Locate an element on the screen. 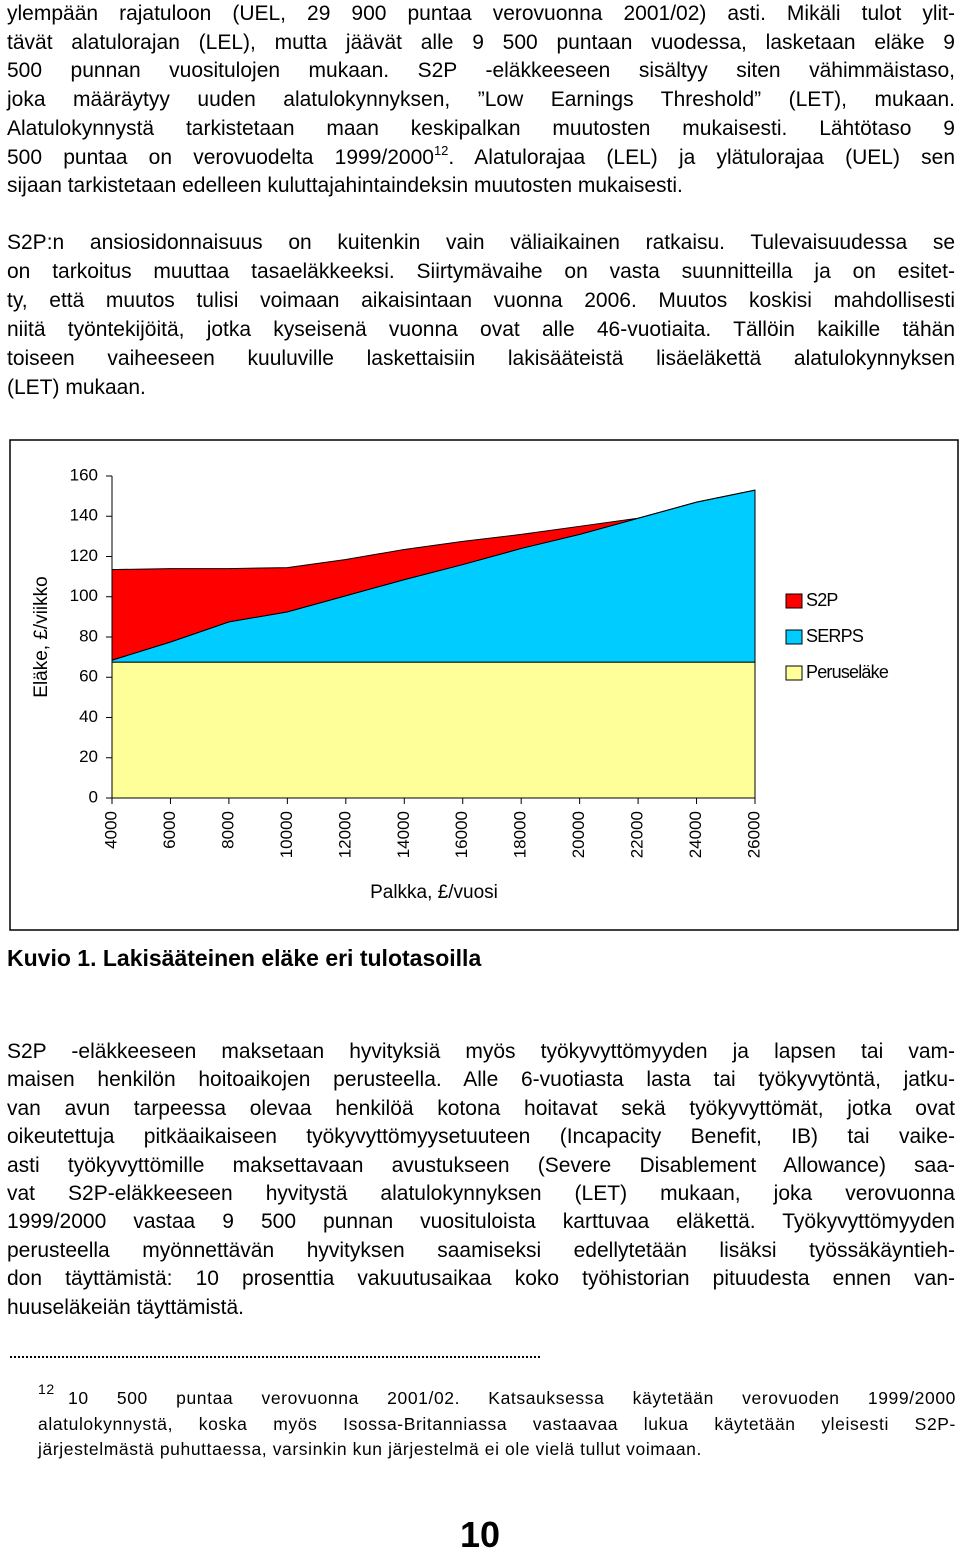 The width and height of the screenshot is (960, 1555). y-tick-label: 80 is located at coordinates (88, 635).